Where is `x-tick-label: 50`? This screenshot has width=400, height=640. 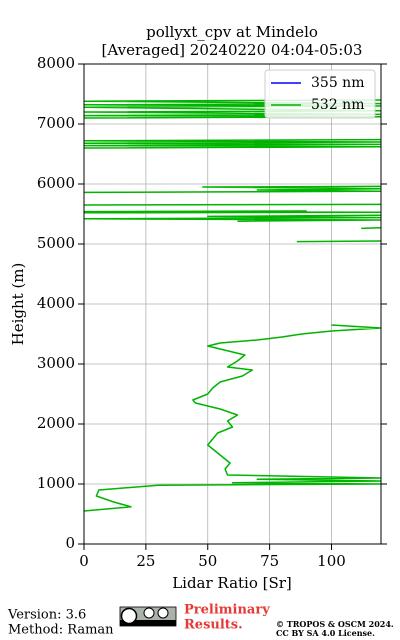
x-tick-label: 50 is located at coordinates (207, 561).